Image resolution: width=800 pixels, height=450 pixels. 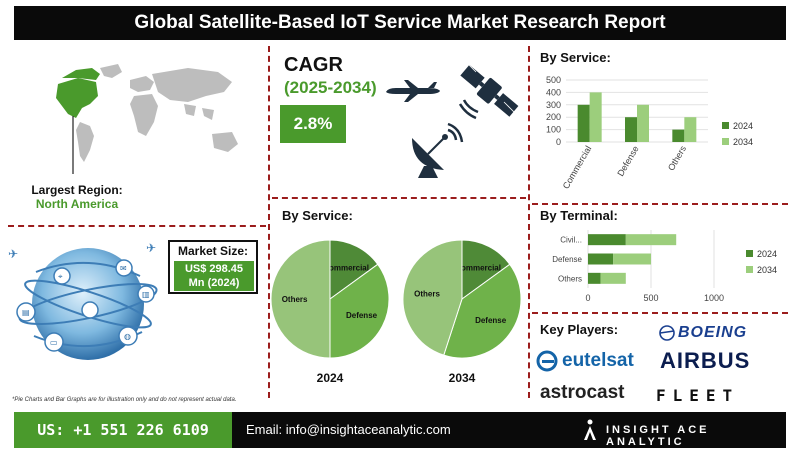 I want to click on largest-region-value: North America, so click(x=77, y=204).